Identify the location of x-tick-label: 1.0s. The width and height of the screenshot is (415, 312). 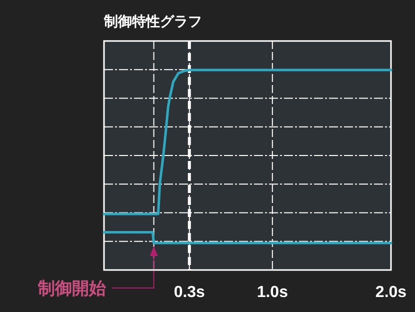
(272, 292).